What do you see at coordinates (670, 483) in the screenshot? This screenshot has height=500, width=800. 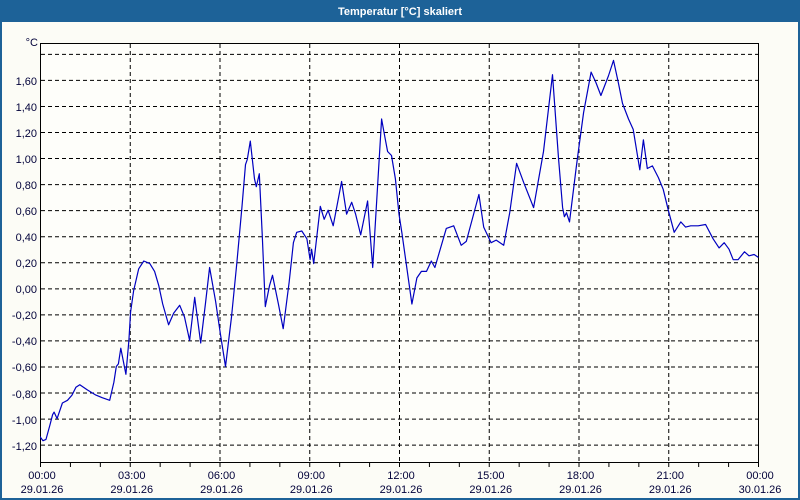 I see `x-tick-label: 21:00 29.01.26` at bounding box center [670, 483].